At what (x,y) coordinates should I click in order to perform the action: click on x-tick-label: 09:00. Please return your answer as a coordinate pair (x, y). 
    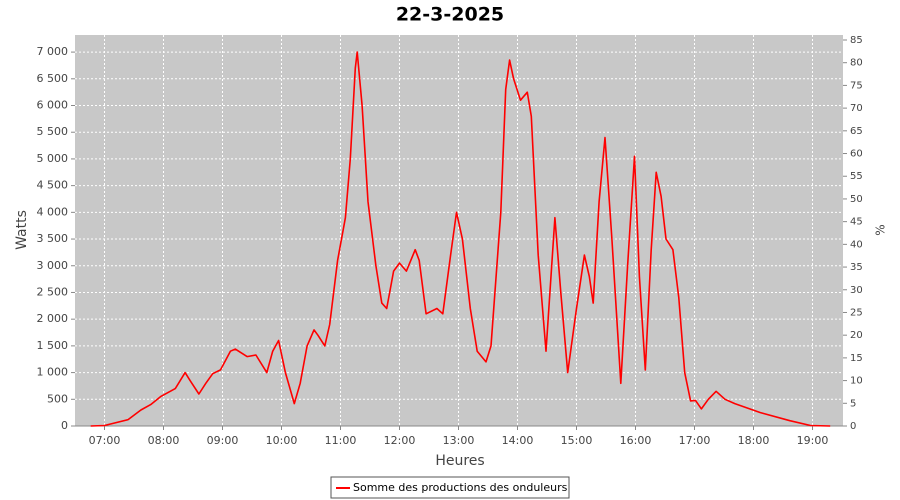
    Looking at the image, I should click on (223, 440).